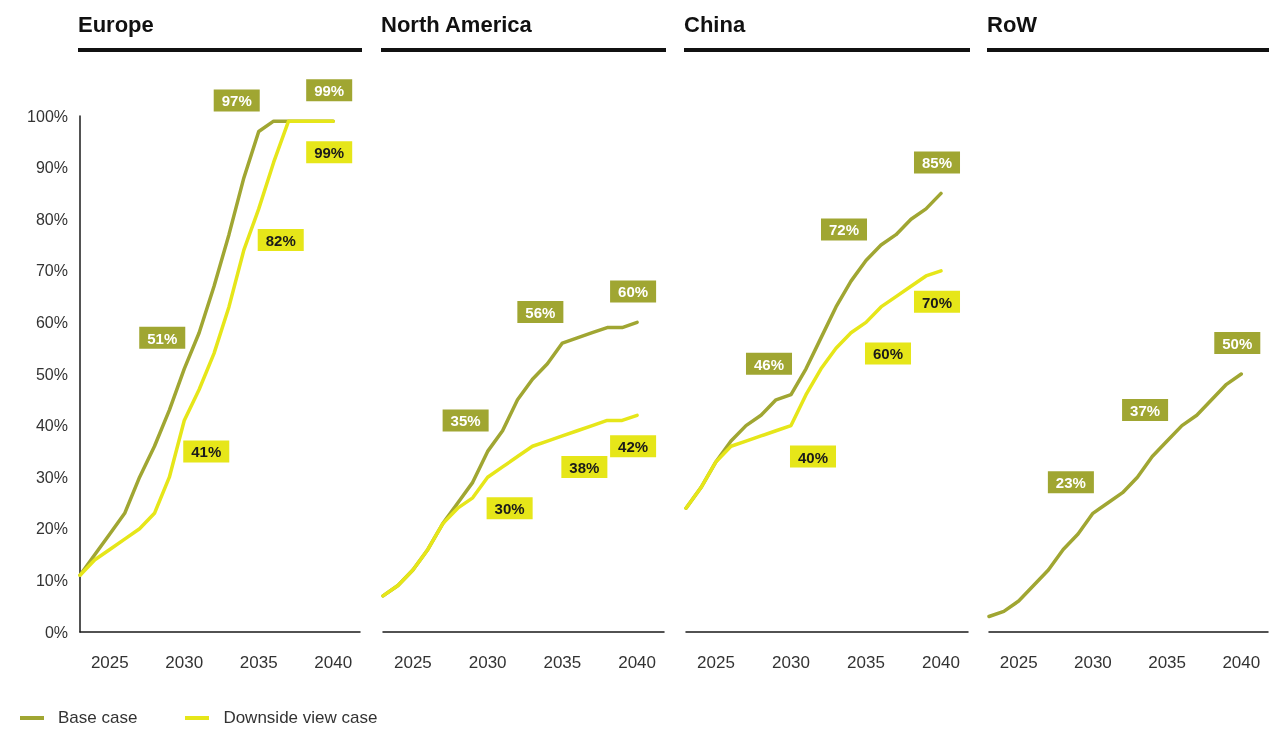 This screenshot has height=733, width=1269. What do you see at coordinates (827, 30) in the screenshot?
I see `chart-title: China` at bounding box center [827, 30].